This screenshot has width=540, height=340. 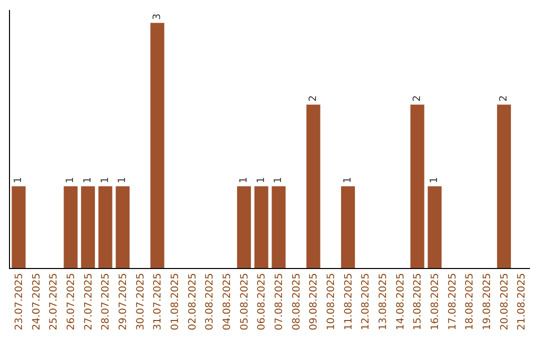 What do you see at coordinates (400, 301) in the screenshot?
I see `x-tick-label: 14.08.2025` at bounding box center [400, 301].